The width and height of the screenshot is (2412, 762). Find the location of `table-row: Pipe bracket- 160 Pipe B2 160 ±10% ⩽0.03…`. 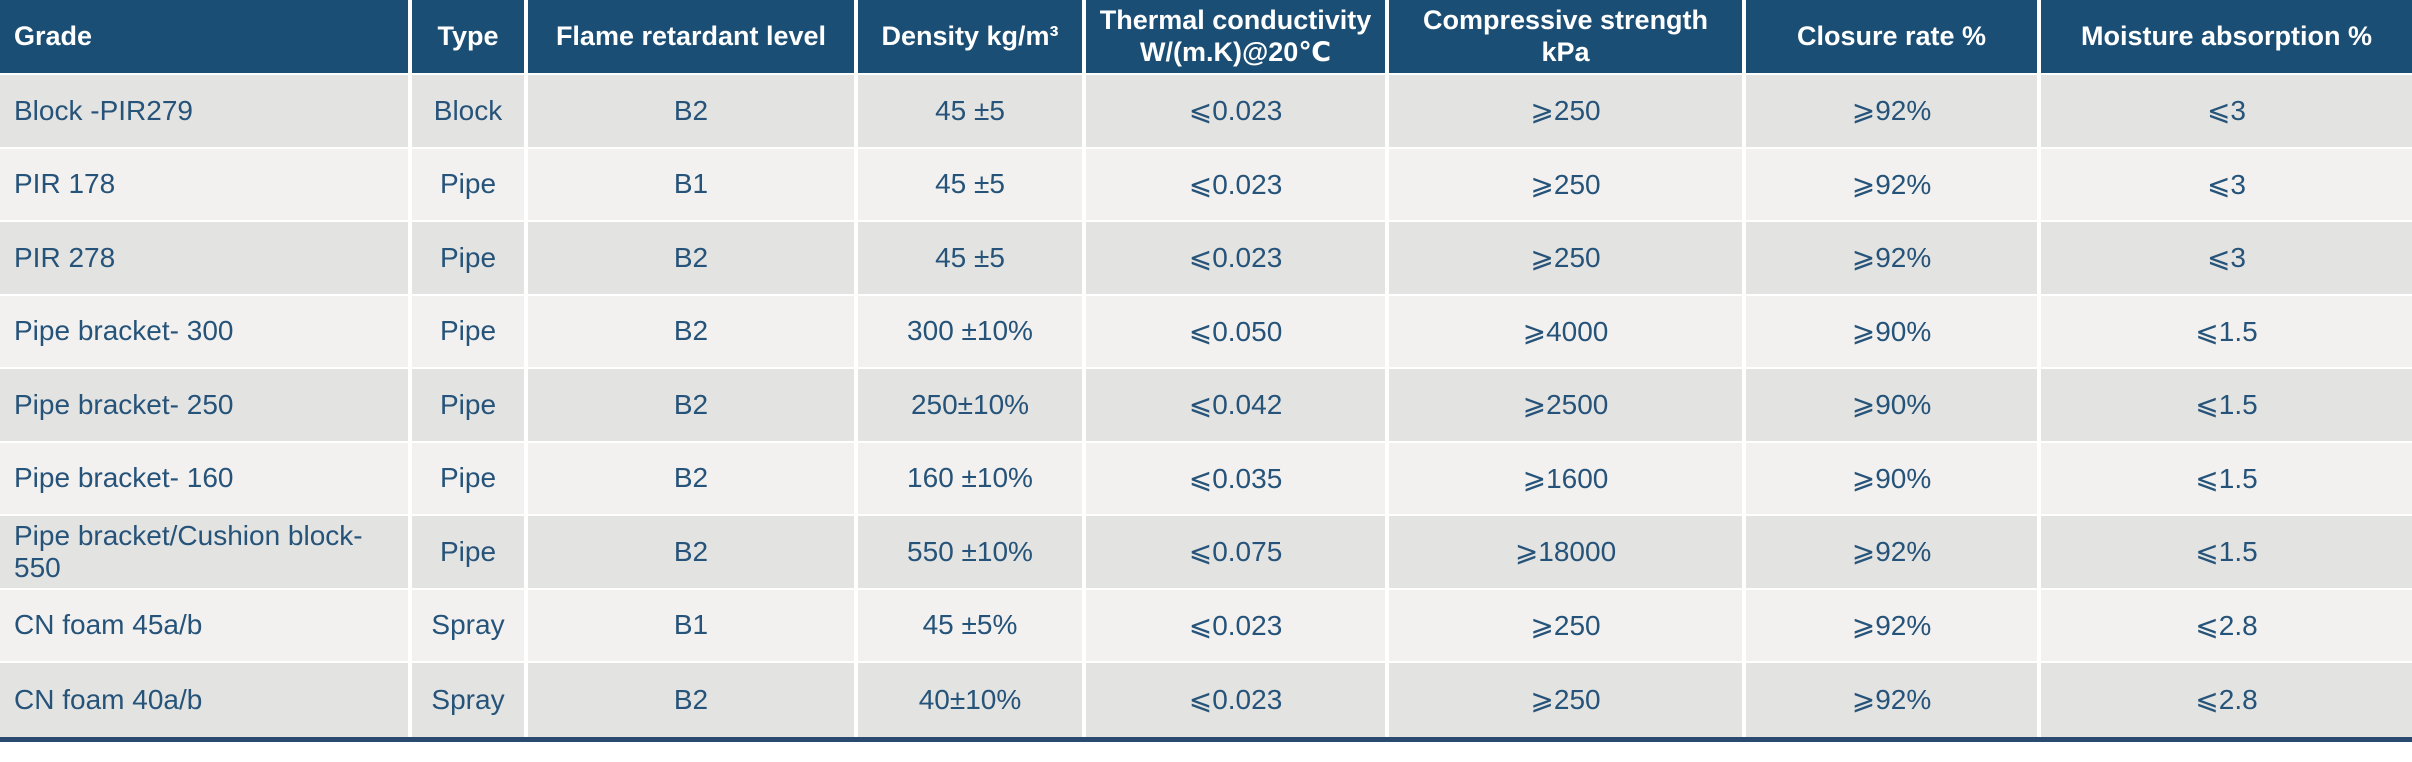

table-row: Pipe bracket- 160 Pipe B2 160 ±10% ⩽0.03… is located at coordinates (1206, 479).